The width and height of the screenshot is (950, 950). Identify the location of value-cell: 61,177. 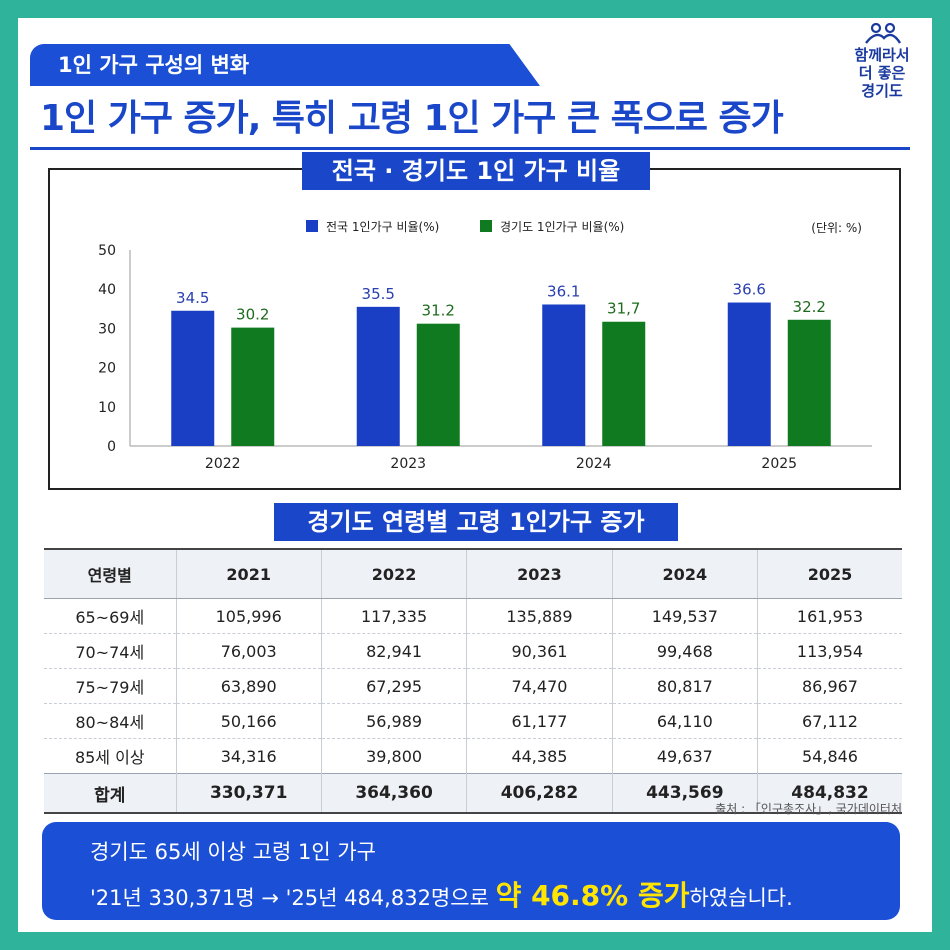
(539, 721).